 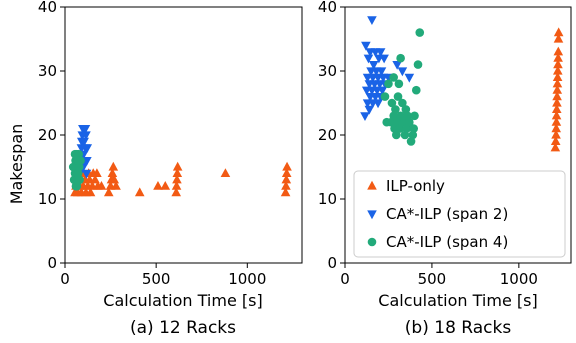 What do you see at coordinates (183, 328) in the screenshot?
I see `panel-caption: (a) 12 Racks` at bounding box center [183, 328].